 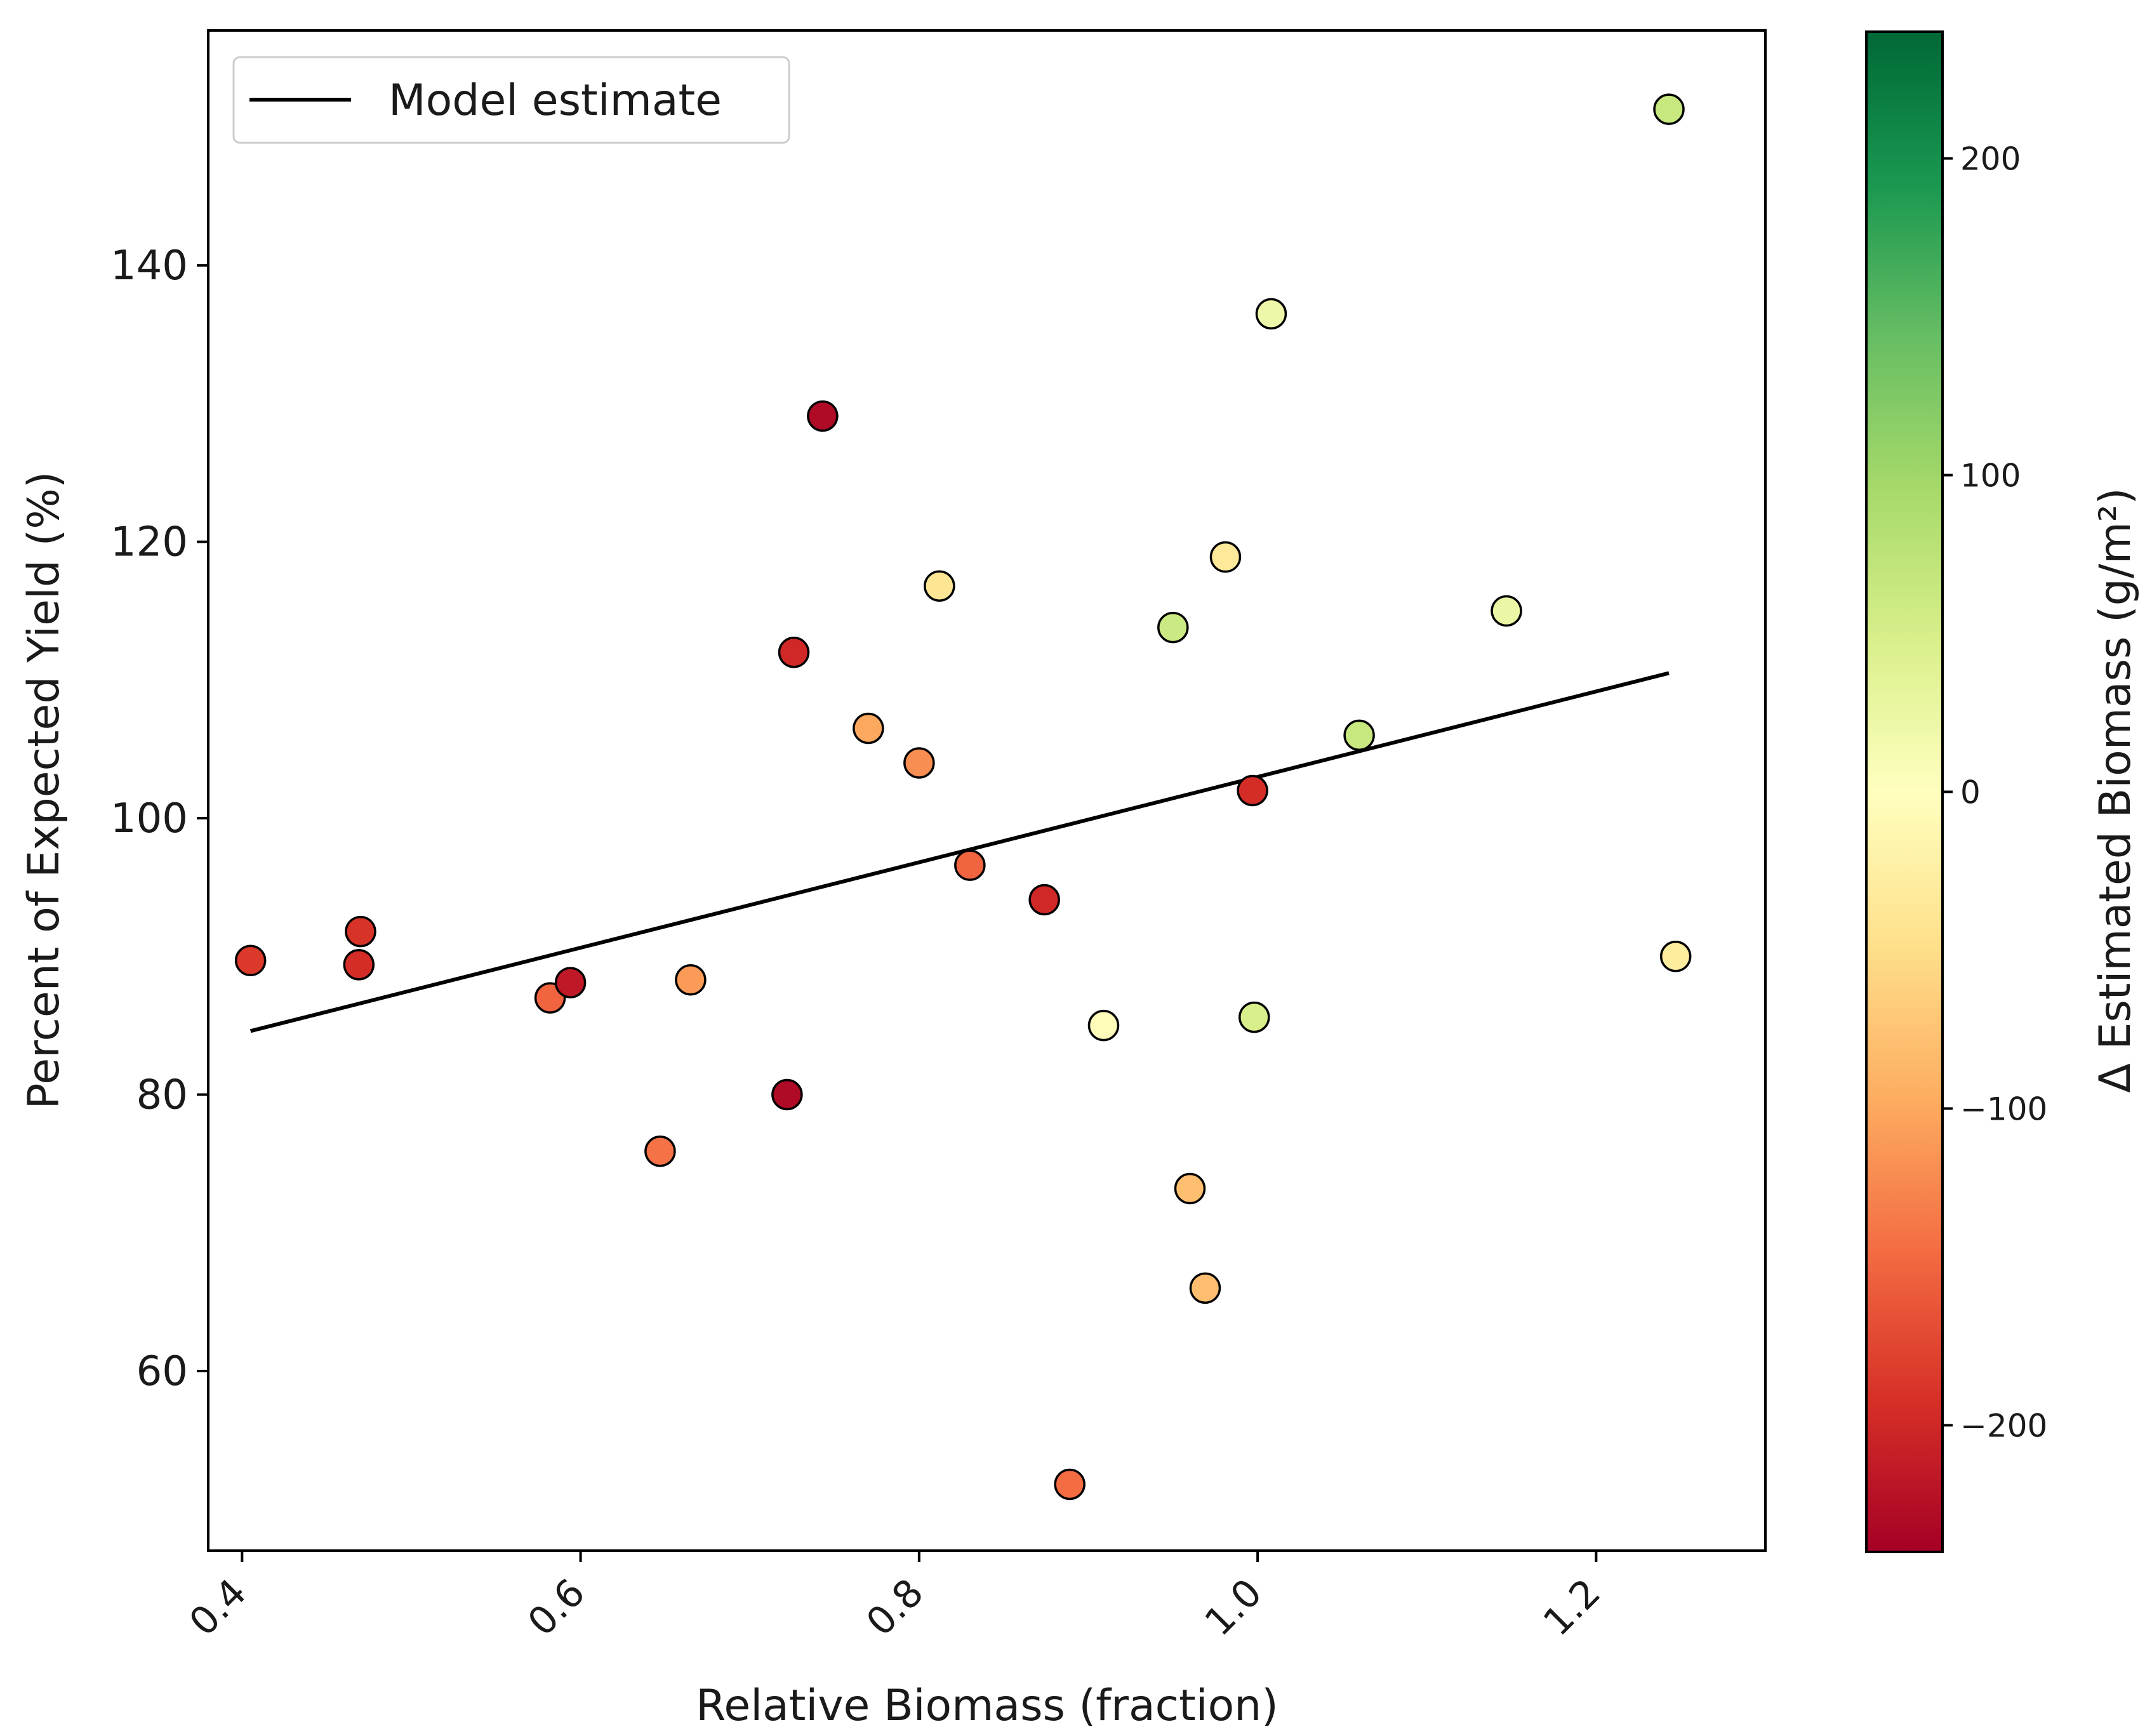 I want to click on colorbar-tick-label: −200, so click(x=2004, y=1425).